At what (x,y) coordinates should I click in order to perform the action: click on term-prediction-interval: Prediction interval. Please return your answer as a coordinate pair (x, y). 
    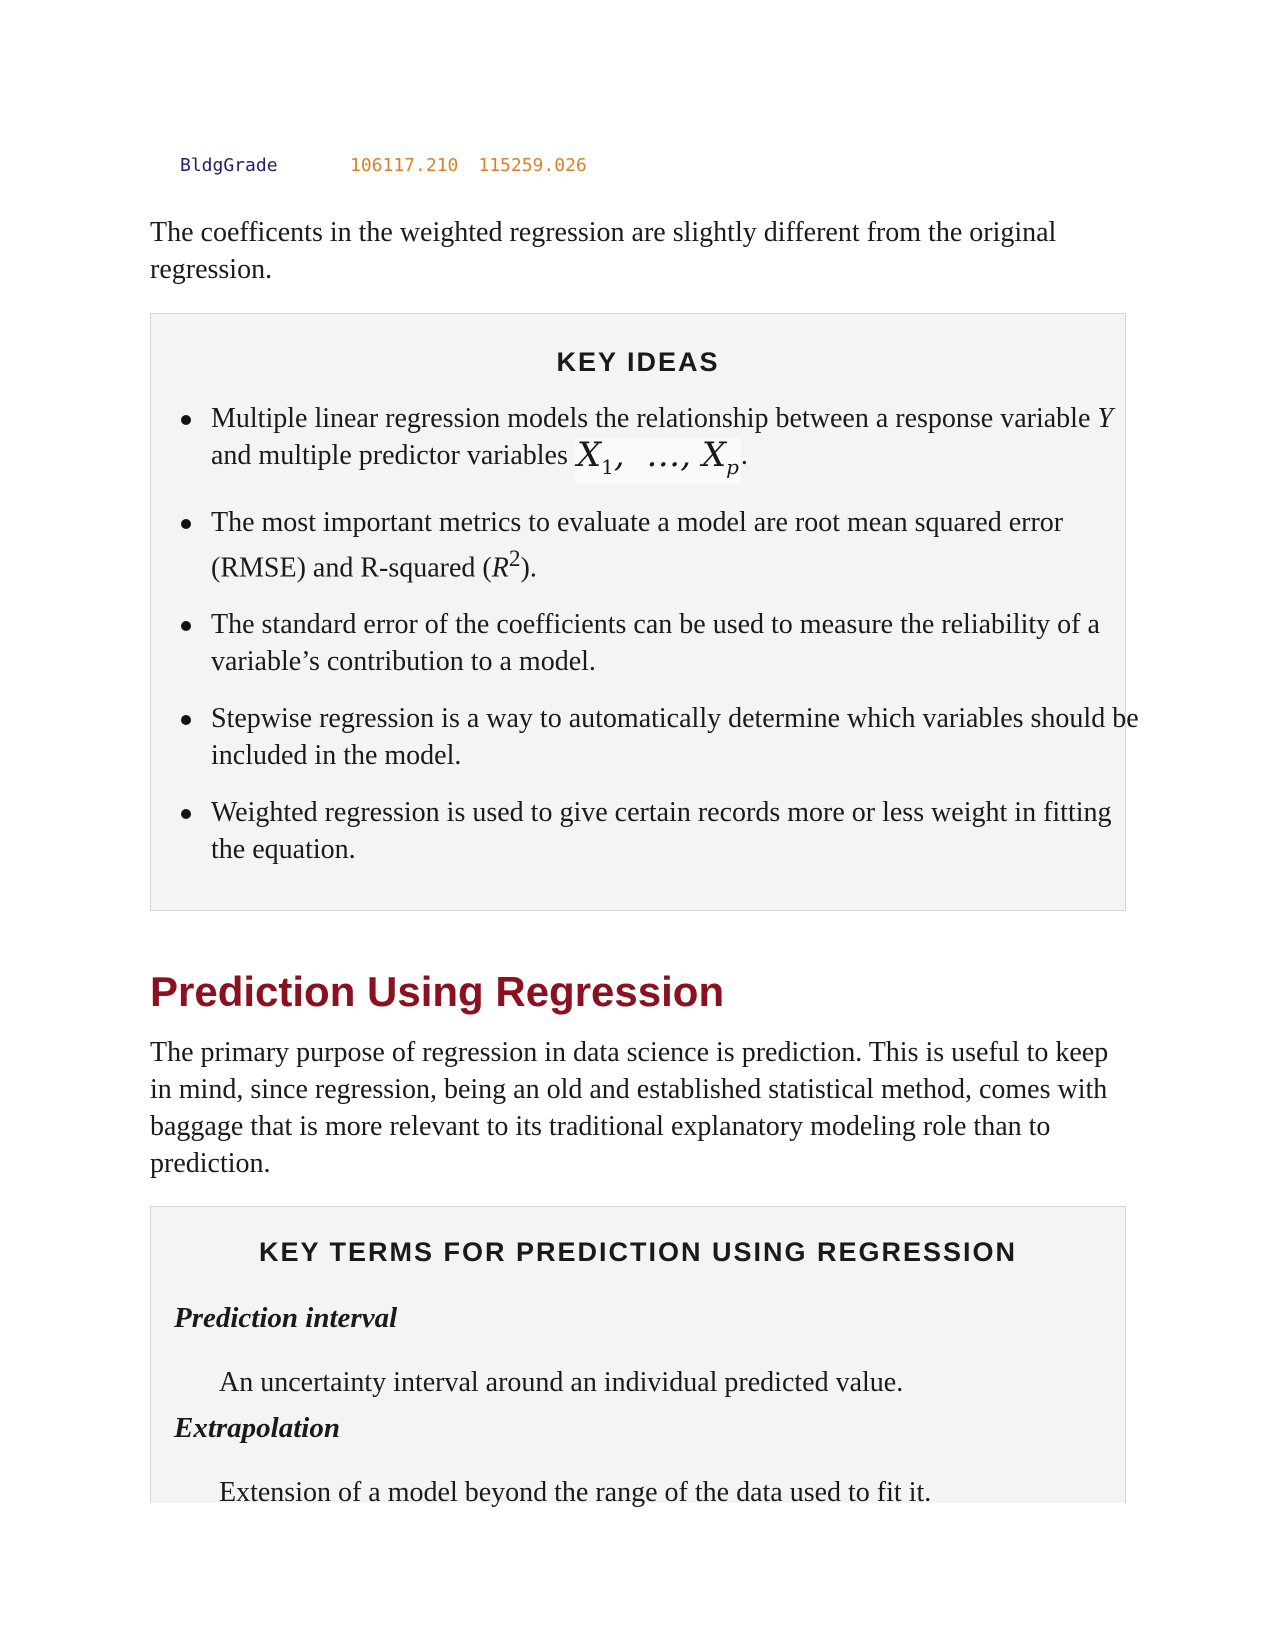
    Looking at the image, I should click on (286, 1318).